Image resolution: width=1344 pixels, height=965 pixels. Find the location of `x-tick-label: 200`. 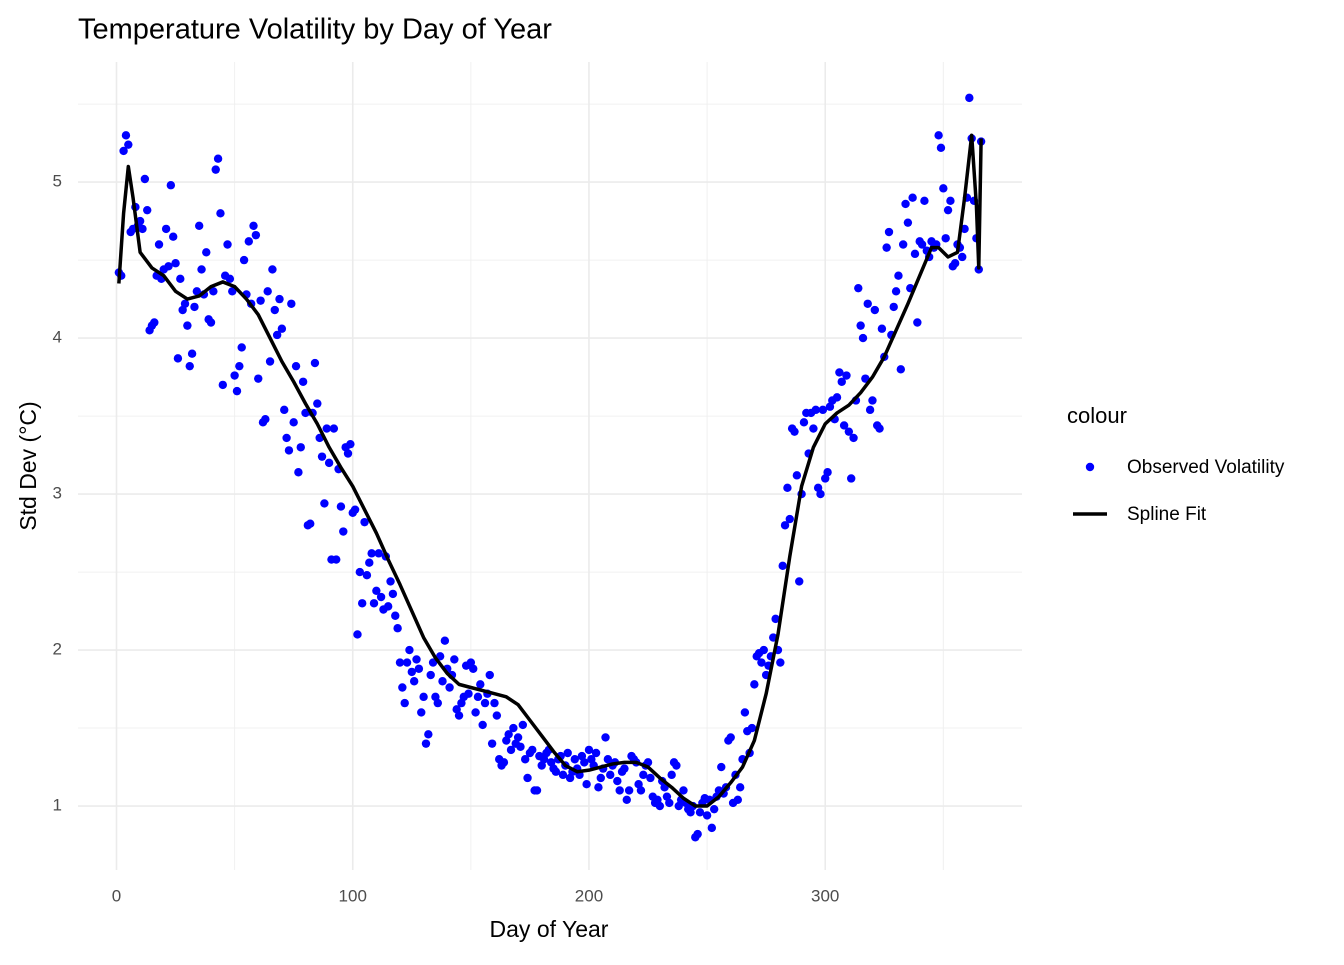

x-tick-label: 200 is located at coordinates (589, 895).